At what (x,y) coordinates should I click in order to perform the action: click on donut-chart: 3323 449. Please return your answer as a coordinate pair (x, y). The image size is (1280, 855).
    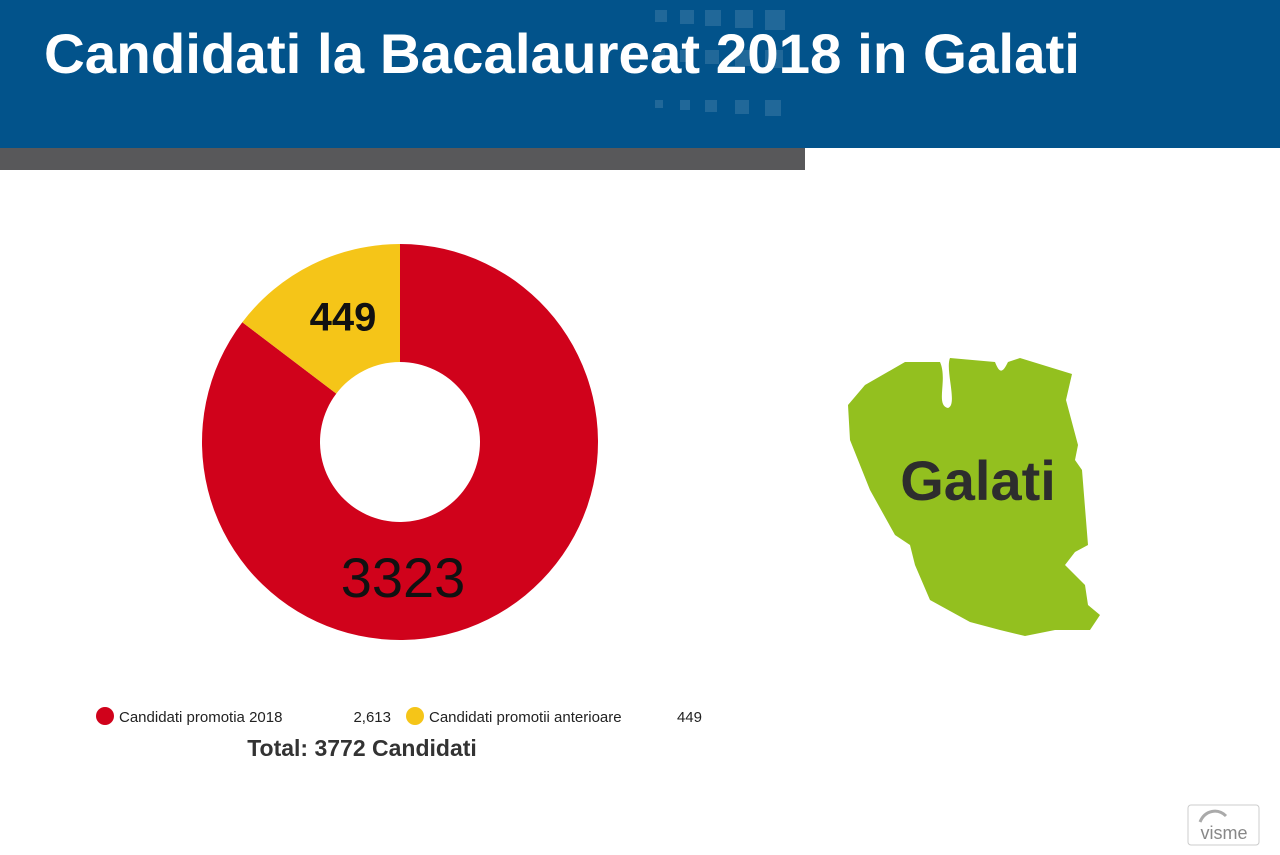
    Looking at the image, I should click on (400, 442).